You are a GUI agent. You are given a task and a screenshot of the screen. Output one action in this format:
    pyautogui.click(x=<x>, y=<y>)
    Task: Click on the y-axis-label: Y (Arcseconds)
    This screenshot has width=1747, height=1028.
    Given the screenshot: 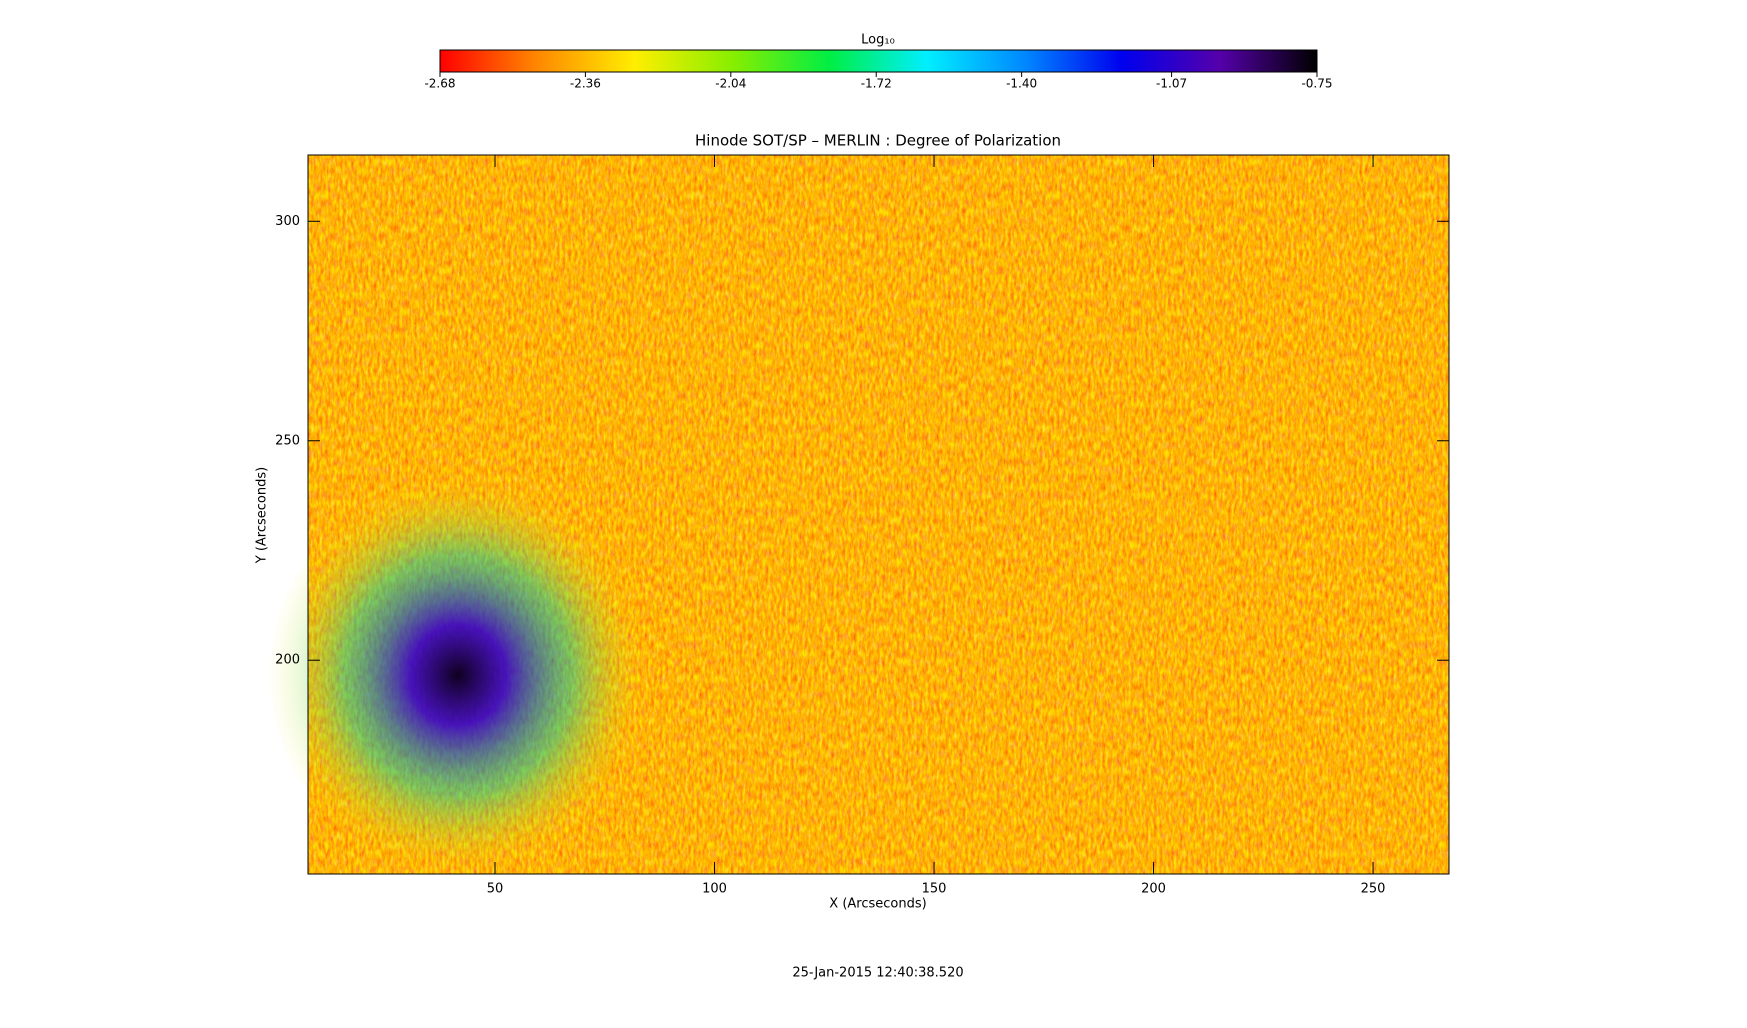 What is the action you would take?
    pyautogui.click(x=262, y=515)
    